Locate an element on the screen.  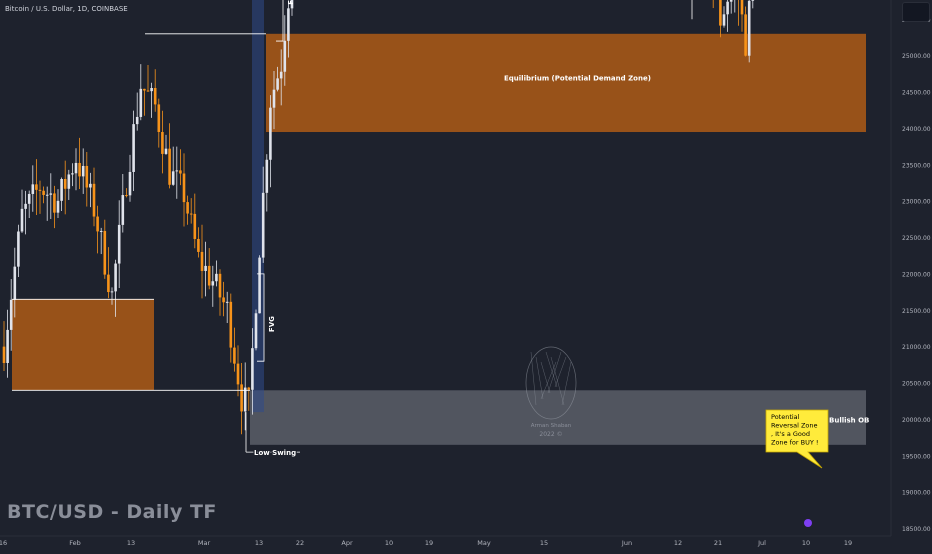
bullish-ob-label: Bullish OB is located at coordinates (849, 420).